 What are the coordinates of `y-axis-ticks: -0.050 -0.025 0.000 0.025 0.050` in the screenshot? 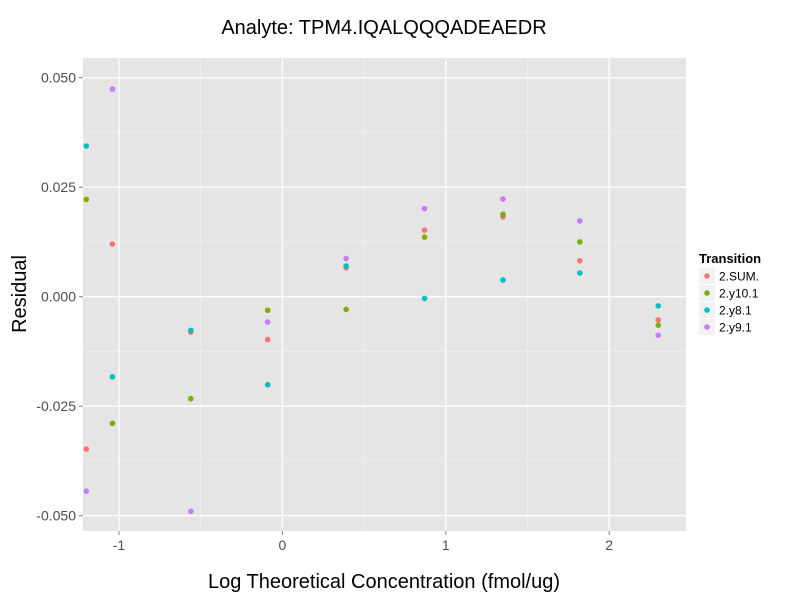 It's located at (59, 297).